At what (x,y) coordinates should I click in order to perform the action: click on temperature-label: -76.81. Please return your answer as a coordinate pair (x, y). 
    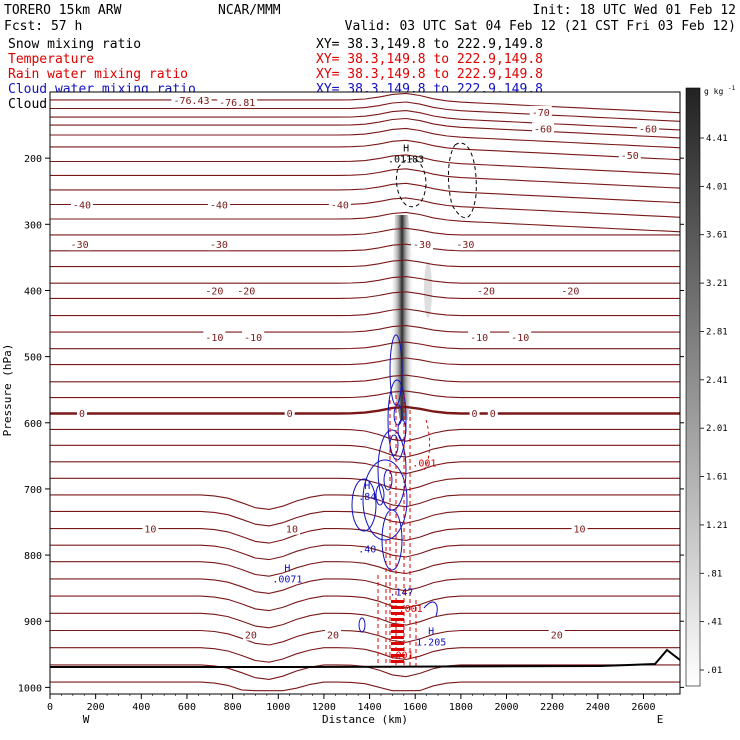
    Looking at the image, I should click on (237, 103).